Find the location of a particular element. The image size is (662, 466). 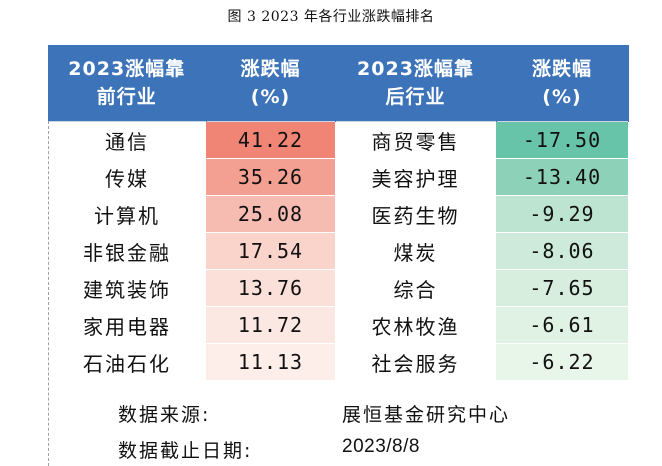

table-row: 非银金融 17.54 煤炭 -8.06 is located at coordinates (338, 251).